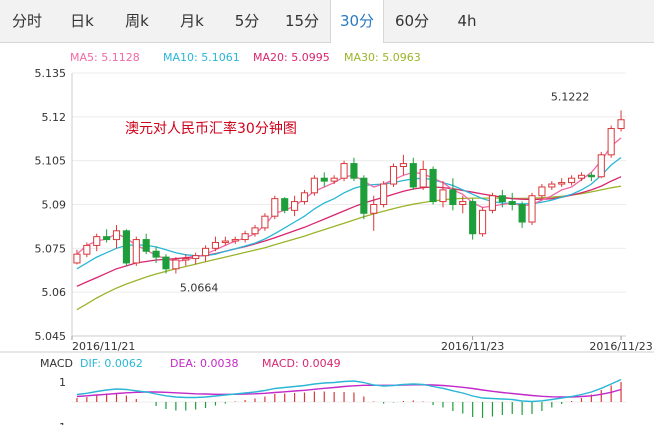 This screenshot has height=425, width=654. What do you see at coordinates (201, 57) in the screenshot?
I see `legend-ma10: MA10: 5.1061` at bounding box center [201, 57].